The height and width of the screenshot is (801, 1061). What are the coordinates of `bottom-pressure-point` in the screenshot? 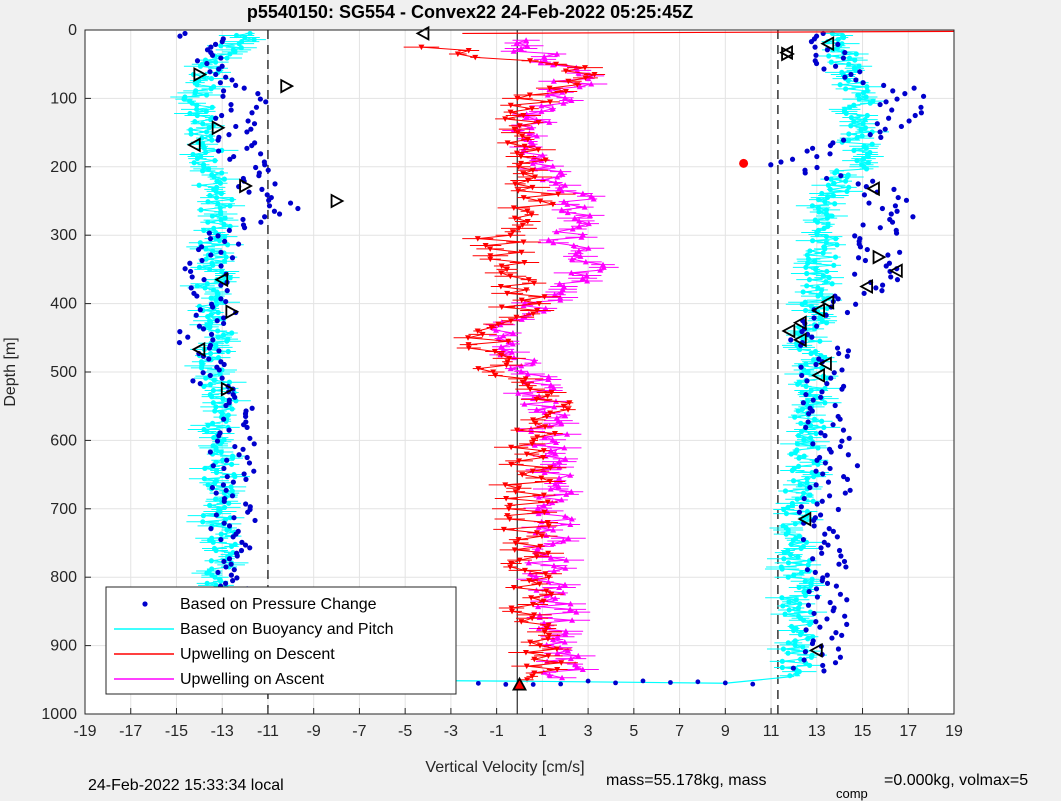 It's located at (561, 684).